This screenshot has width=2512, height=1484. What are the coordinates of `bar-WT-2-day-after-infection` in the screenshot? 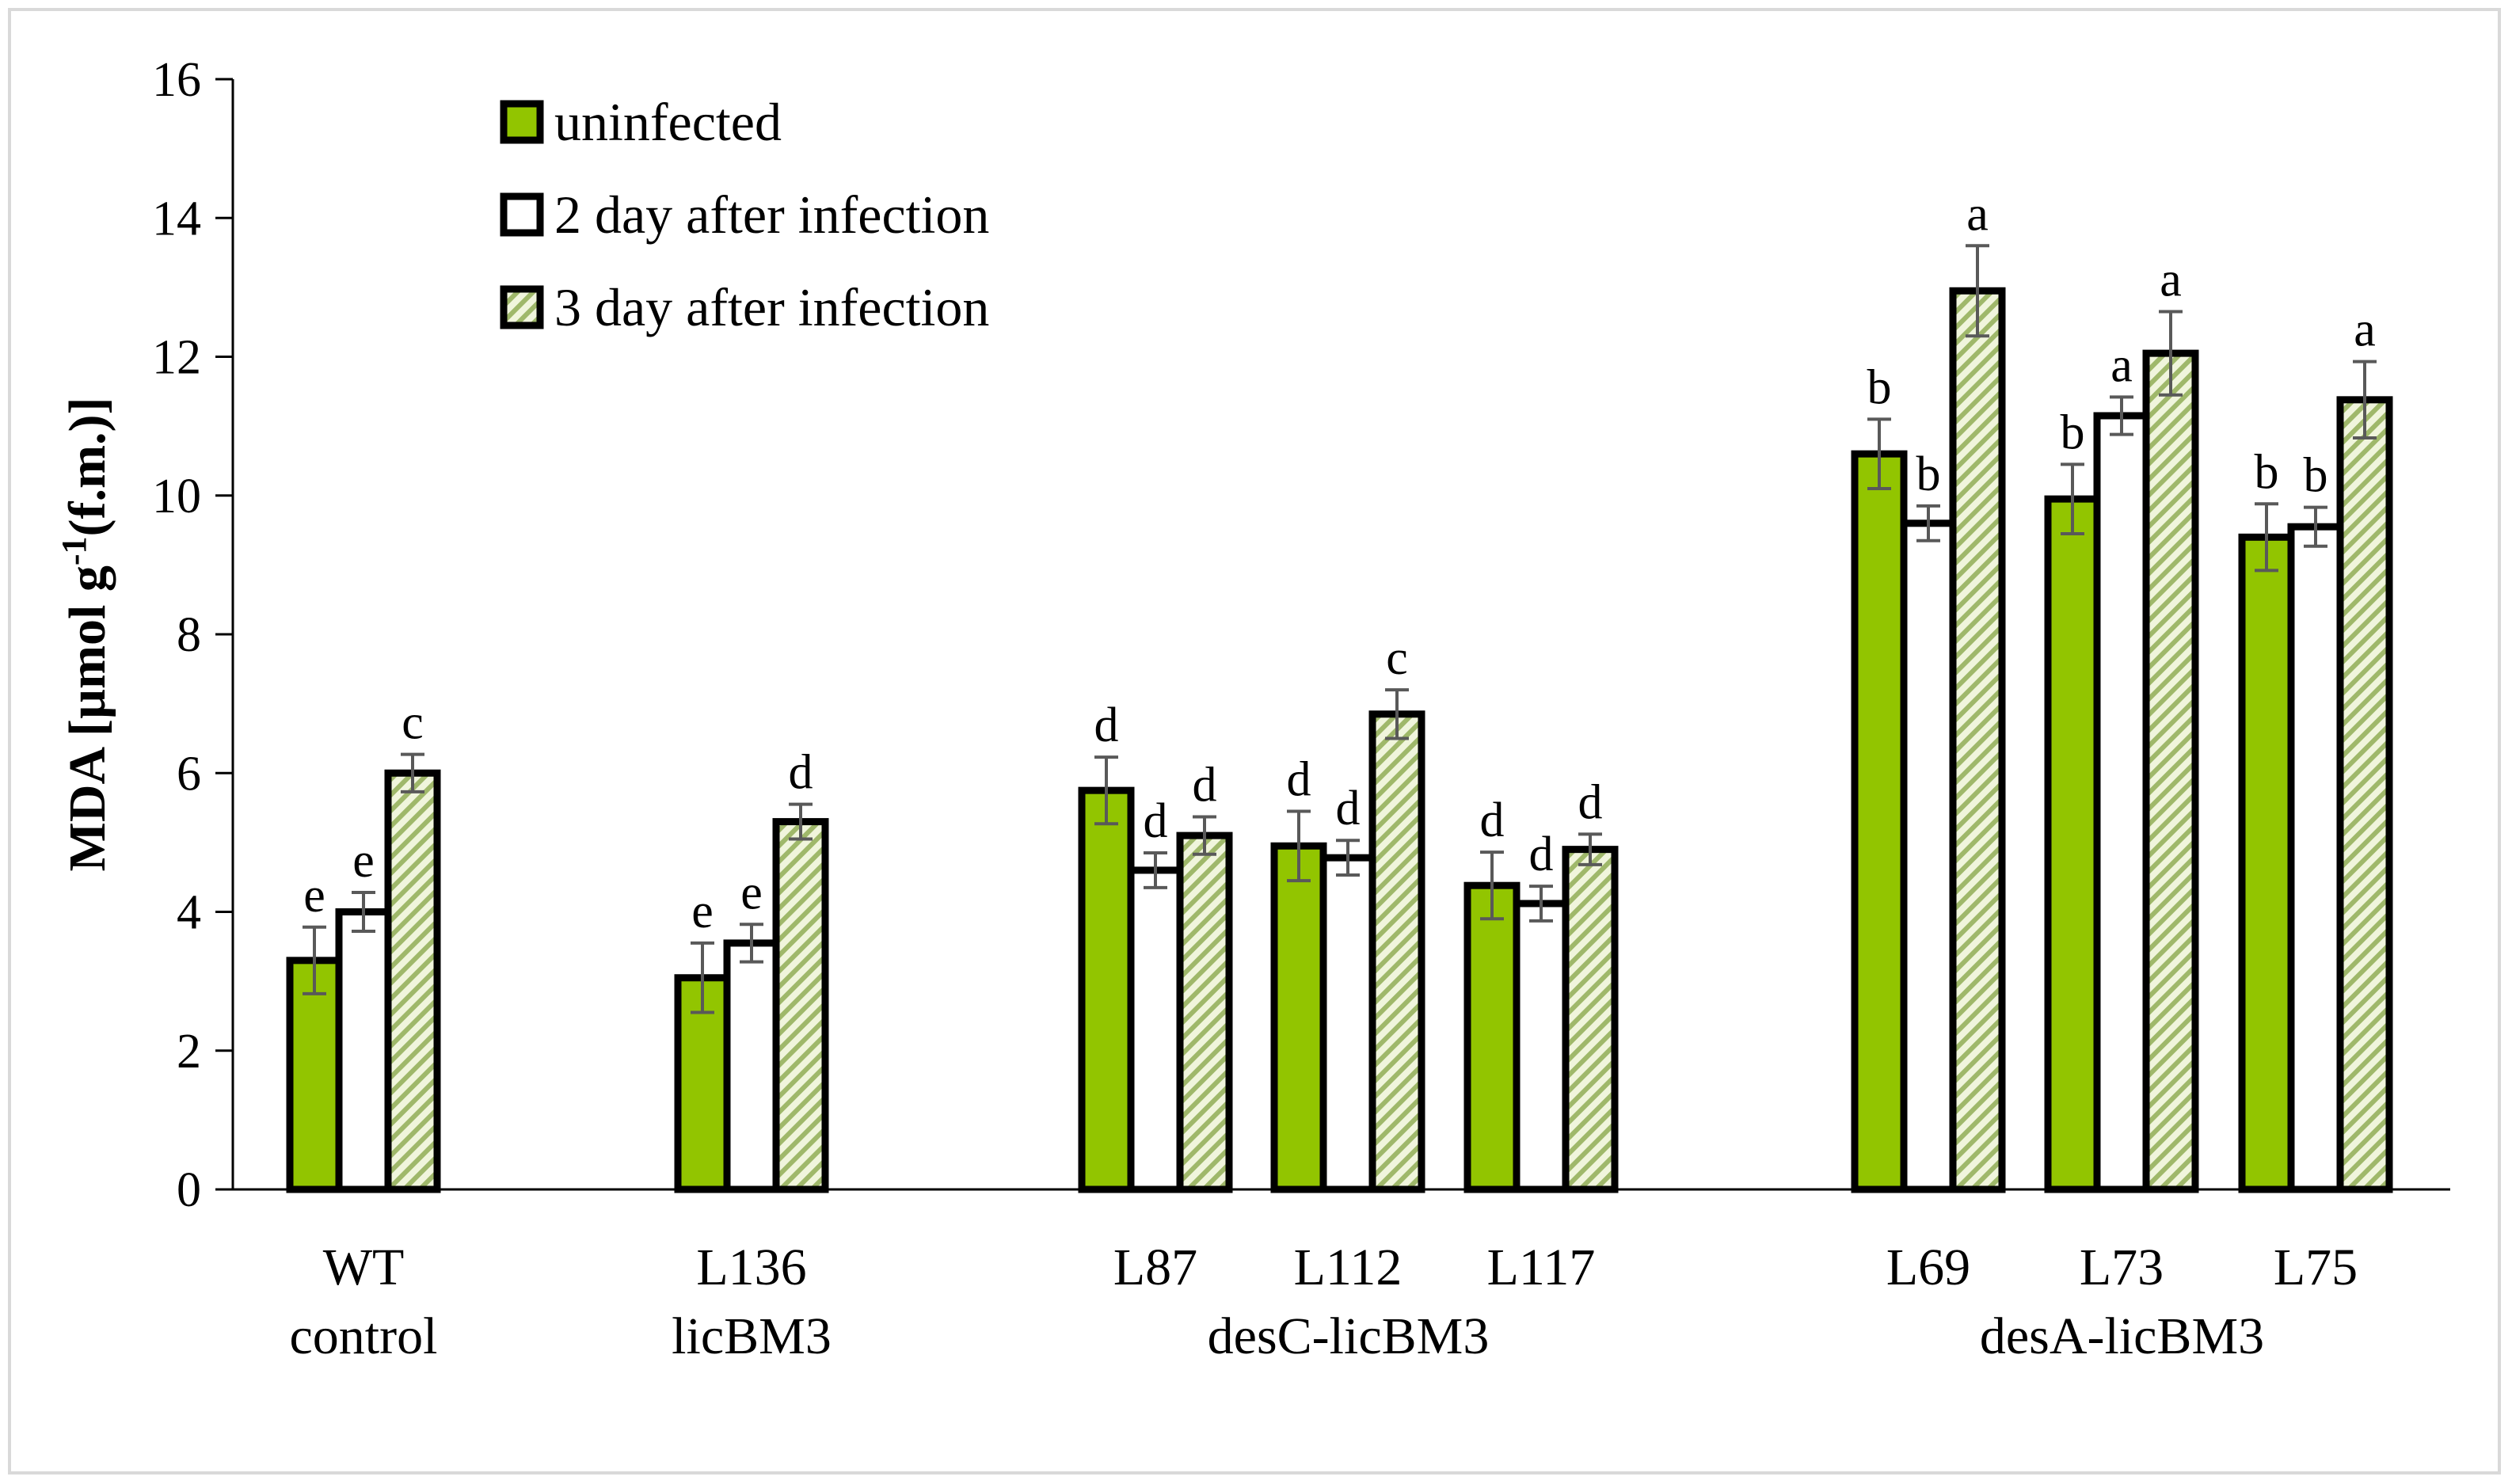 It's located at (363, 1051).